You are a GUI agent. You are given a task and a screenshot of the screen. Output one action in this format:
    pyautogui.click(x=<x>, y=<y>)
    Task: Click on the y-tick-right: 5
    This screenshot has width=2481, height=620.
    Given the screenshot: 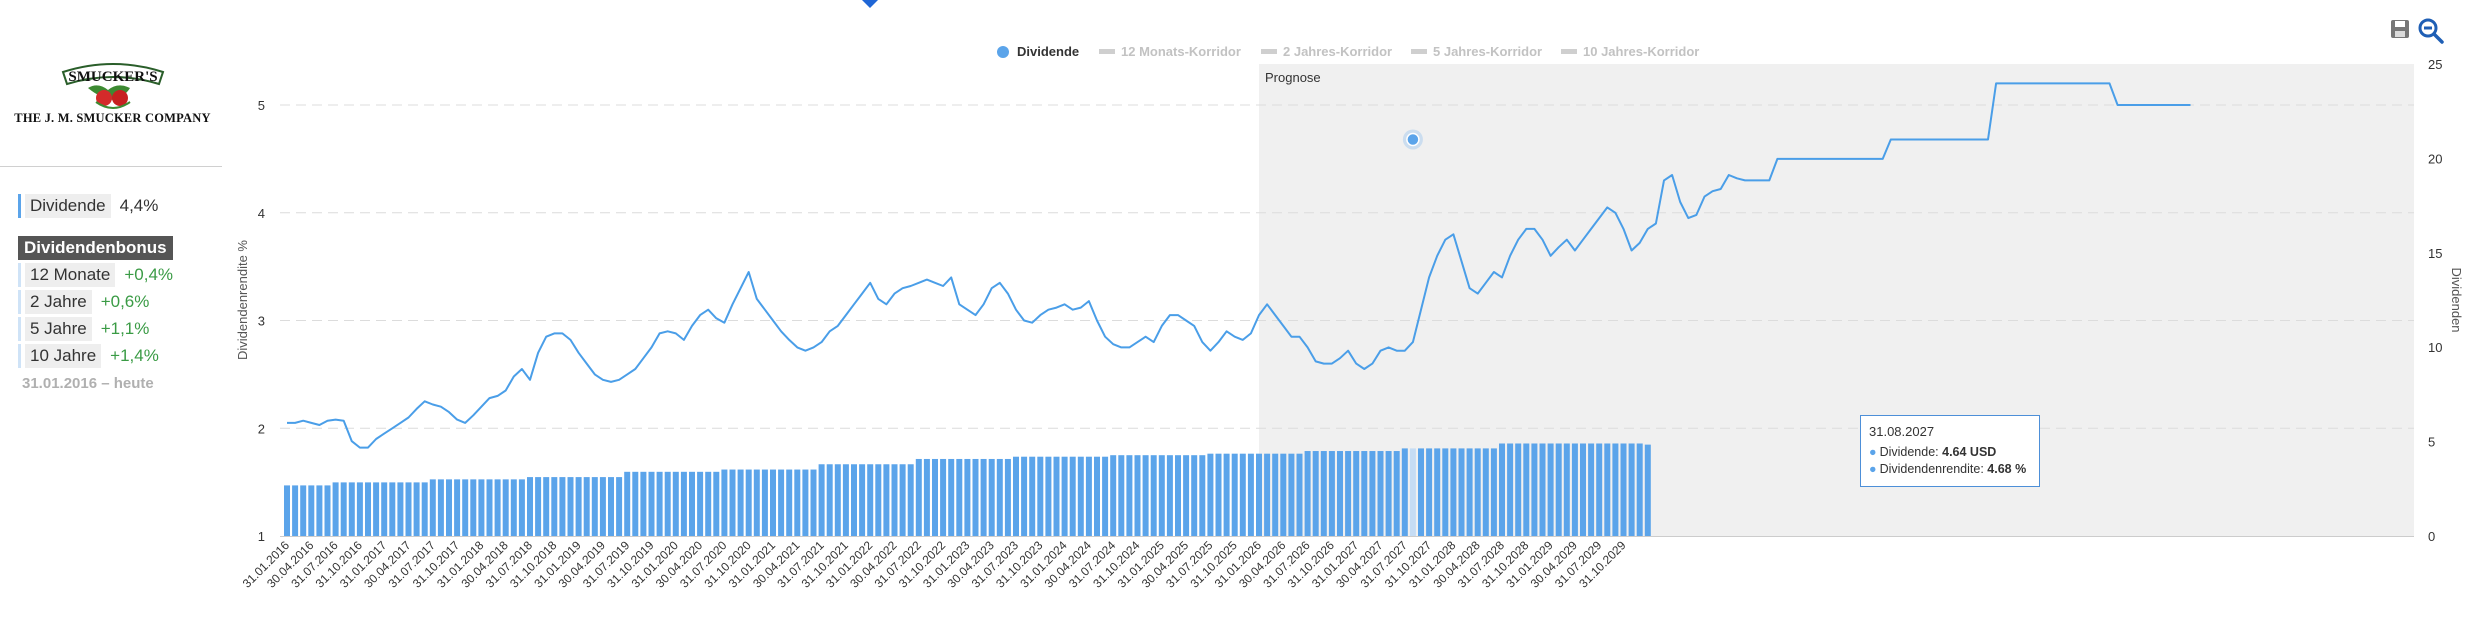 What is the action you would take?
    pyautogui.click(x=2431, y=442)
    